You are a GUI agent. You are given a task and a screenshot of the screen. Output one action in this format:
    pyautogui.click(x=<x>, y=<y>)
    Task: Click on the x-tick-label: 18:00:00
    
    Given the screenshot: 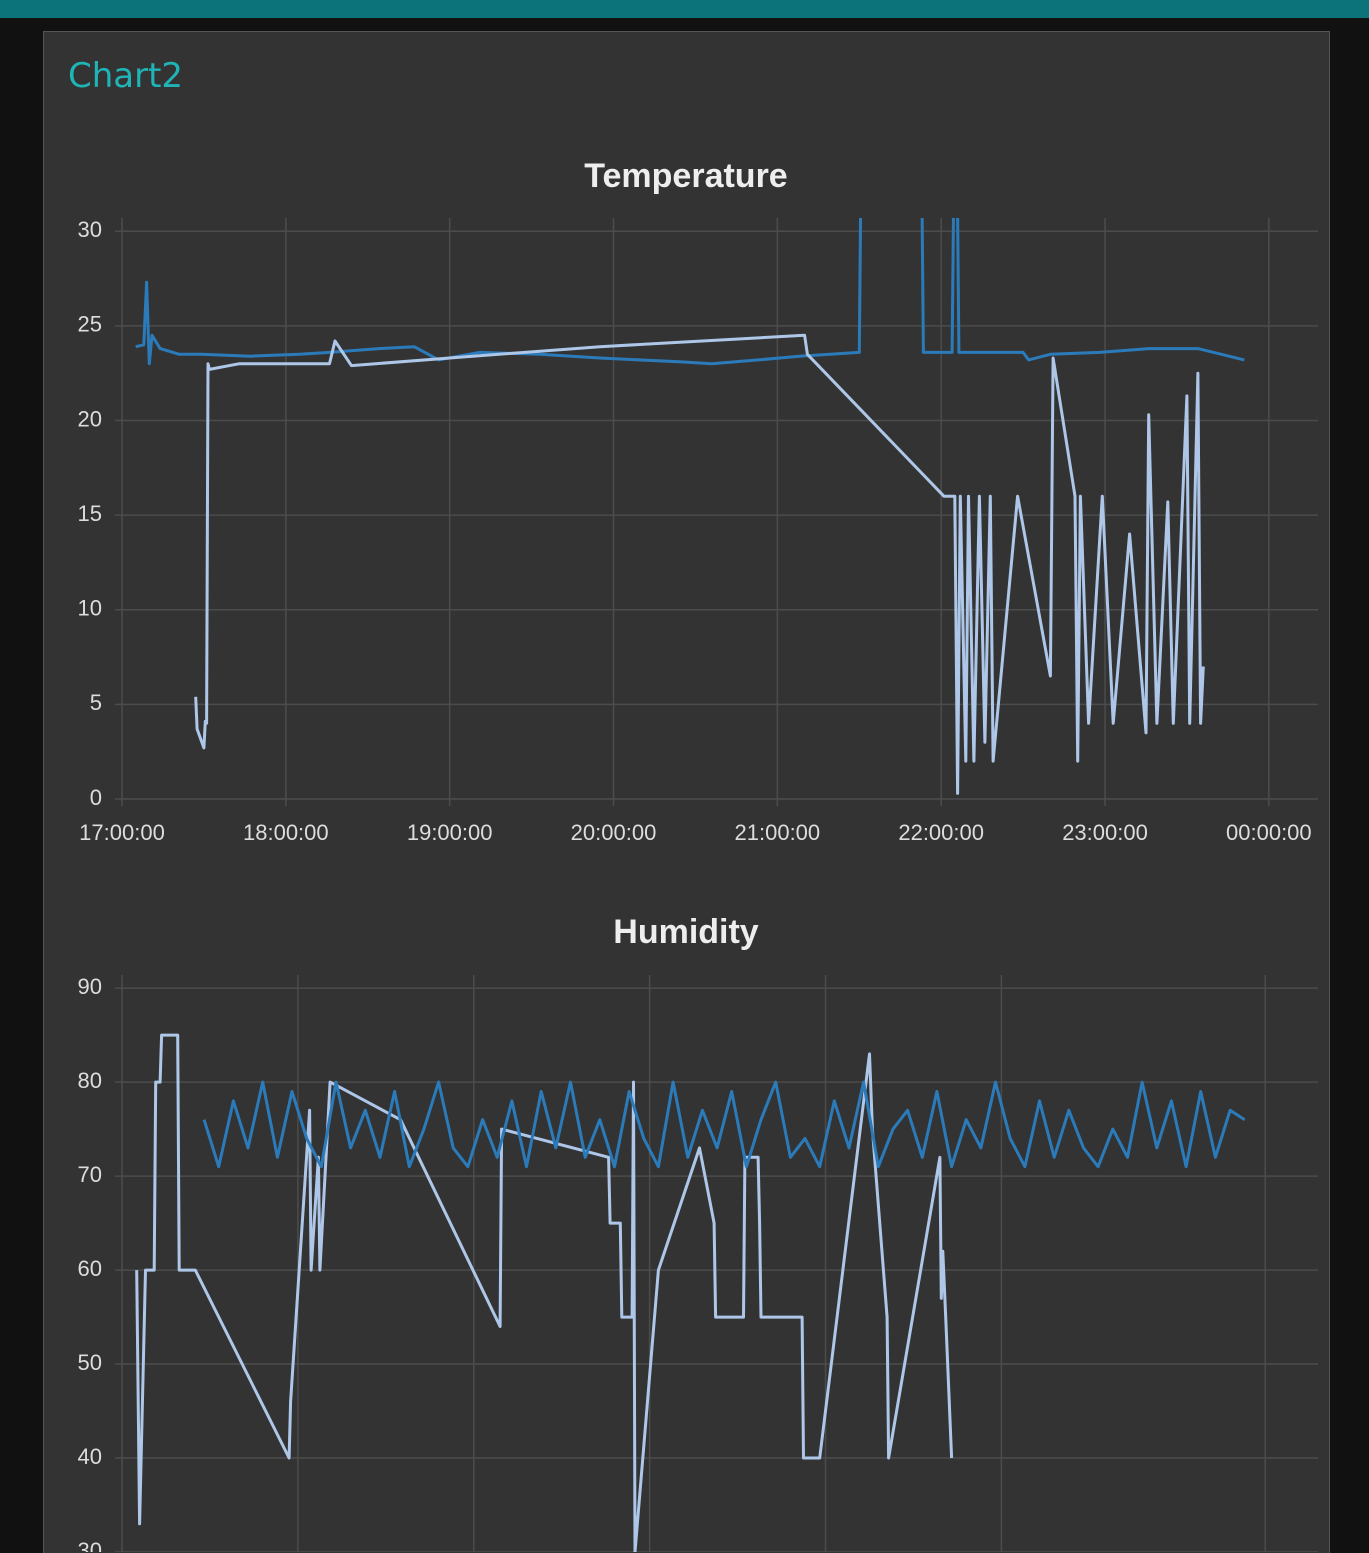 What is the action you would take?
    pyautogui.click(x=286, y=832)
    